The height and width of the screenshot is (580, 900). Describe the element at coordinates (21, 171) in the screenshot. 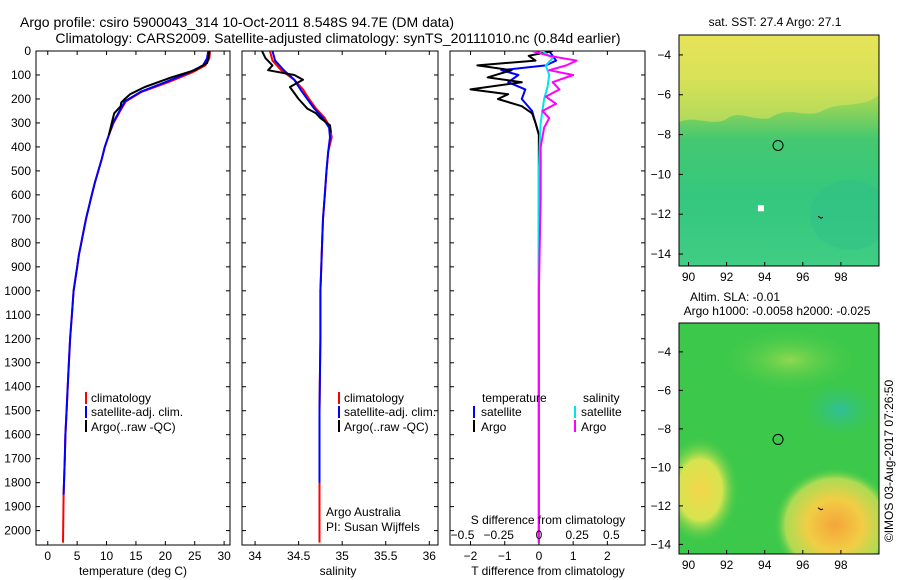

I see `y-tick-label: 500` at that location.